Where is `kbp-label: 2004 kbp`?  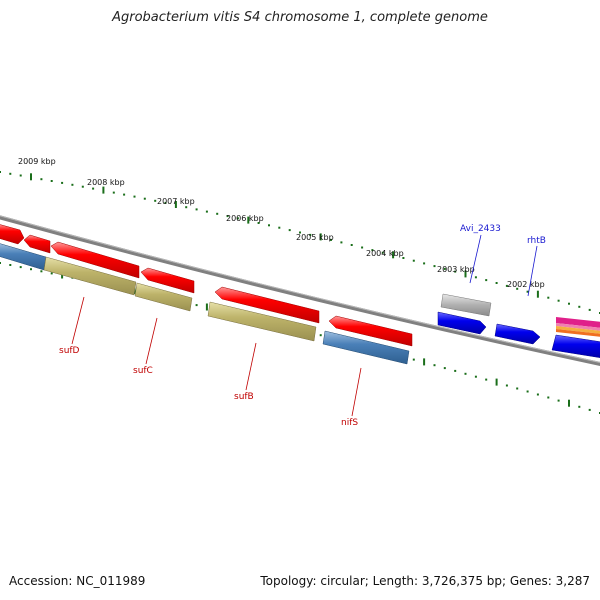
kbp-label: 2004 kbp is located at coordinates (385, 253).